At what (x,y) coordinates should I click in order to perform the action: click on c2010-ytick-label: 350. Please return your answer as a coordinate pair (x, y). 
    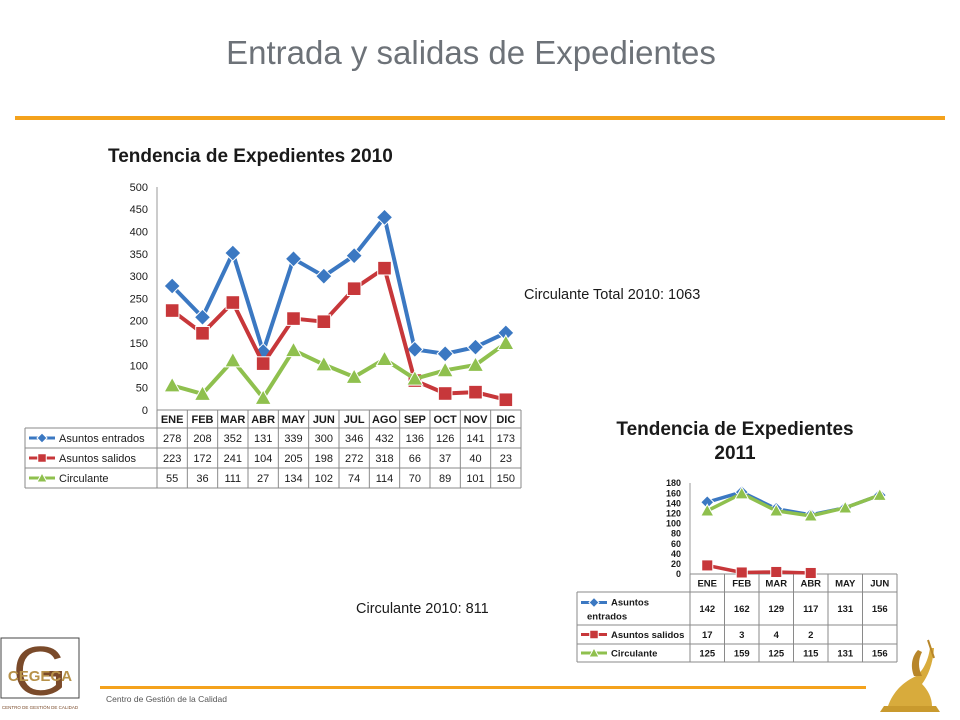
    Looking at the image, I should click on (139, 255).